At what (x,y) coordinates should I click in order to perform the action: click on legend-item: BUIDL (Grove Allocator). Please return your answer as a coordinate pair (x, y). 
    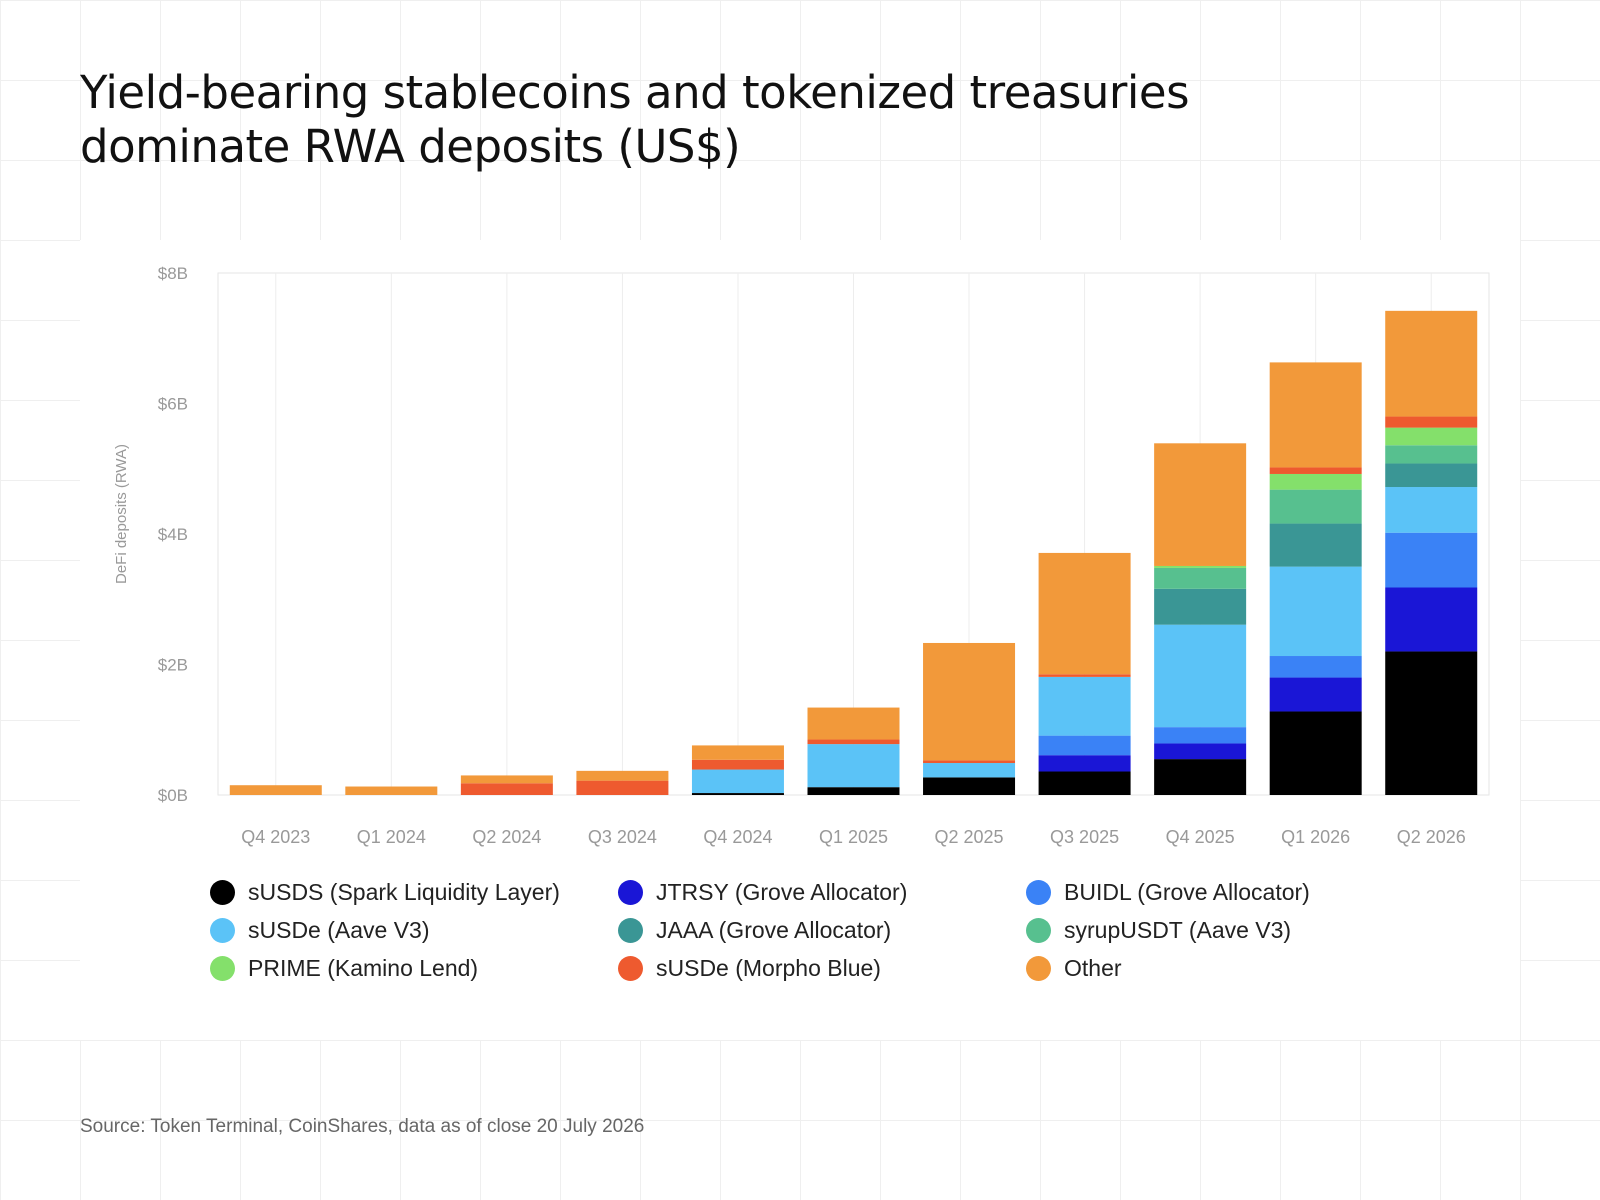
    Looking at the image, I should click on (1230, 892).